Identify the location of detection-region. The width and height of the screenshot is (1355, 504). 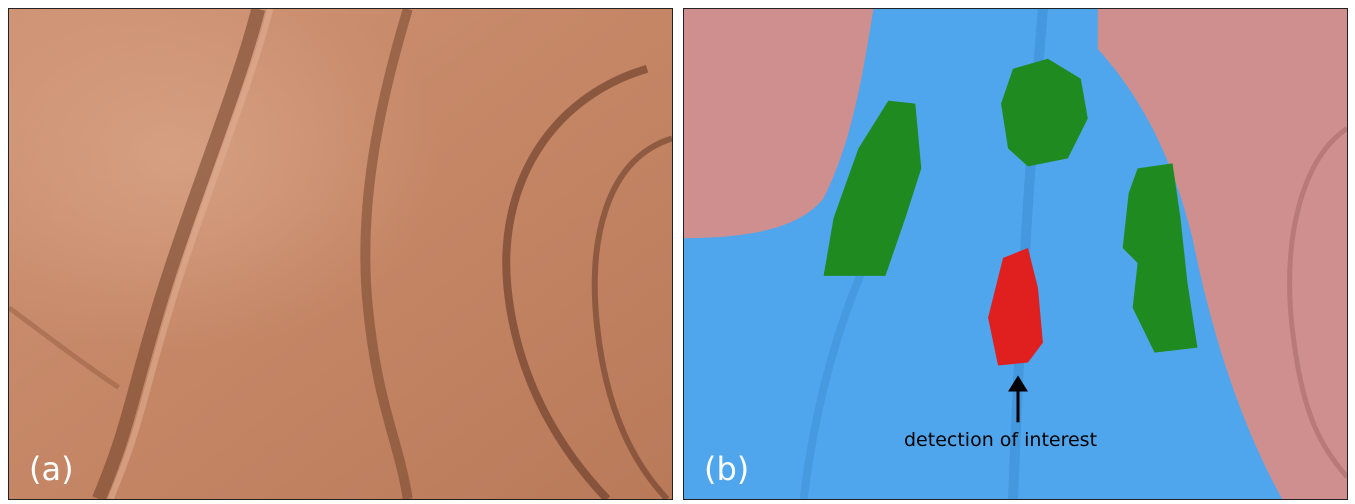
(1015, 307).